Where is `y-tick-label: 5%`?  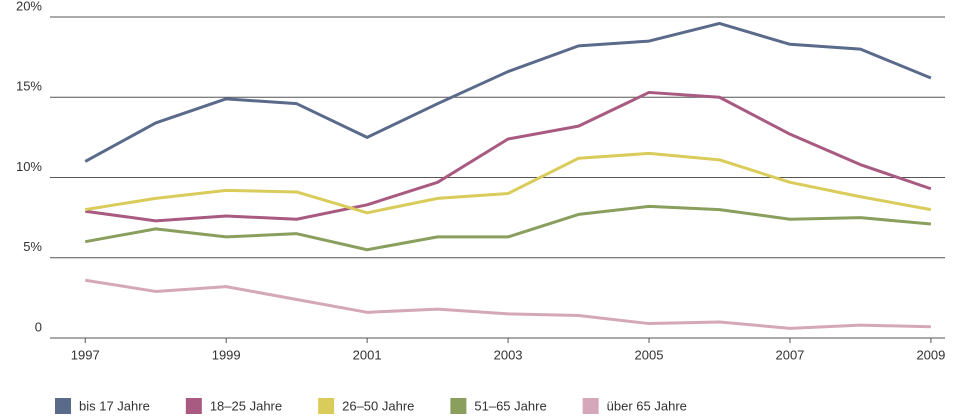
y-tick-label: 5% is located at coordinates (32, 246).